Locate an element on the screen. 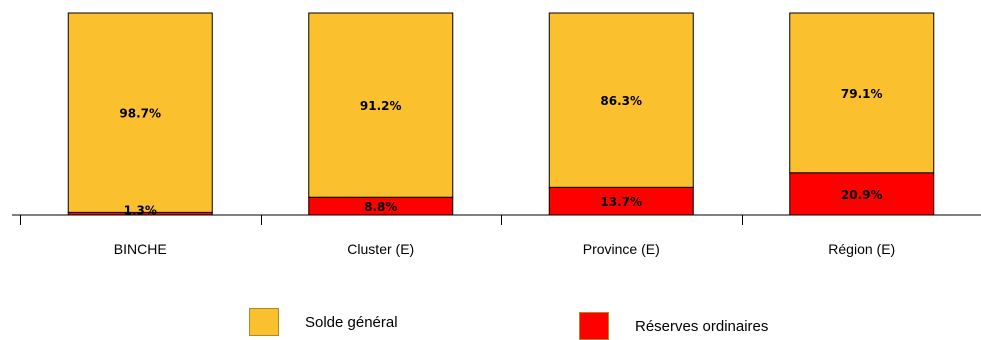  legend-swatch-solde-general is located at coordinates (264, 322).